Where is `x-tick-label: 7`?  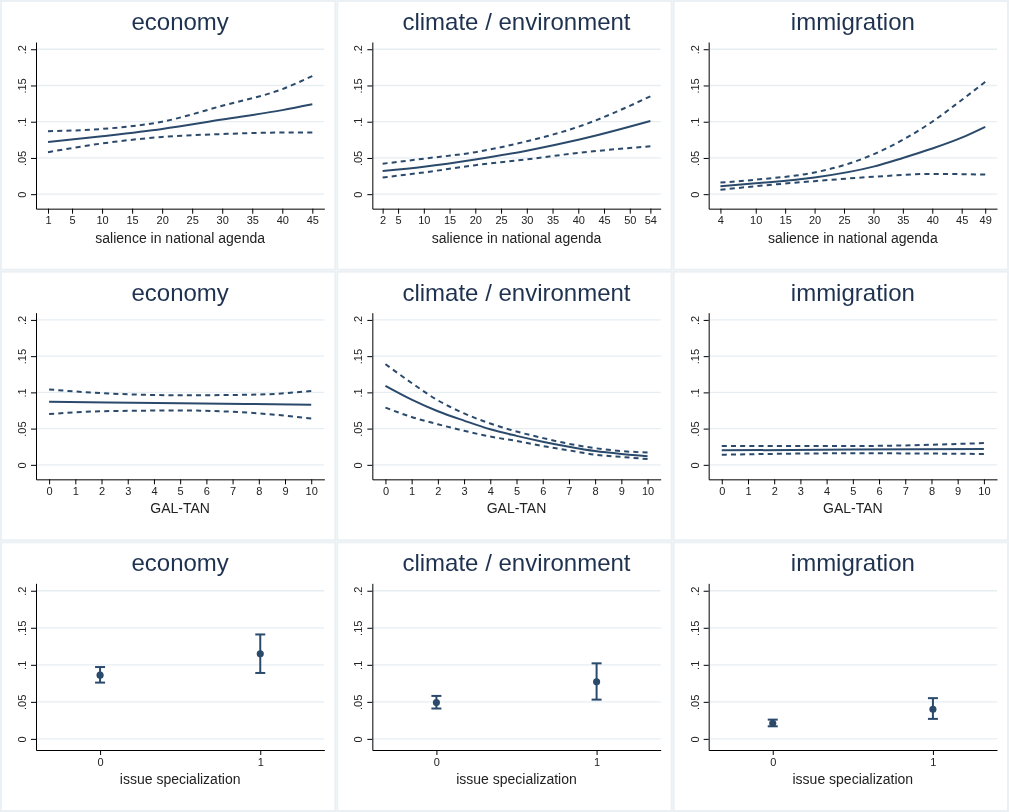 x-tick-label: 7 is located at coordinates (905, 491).